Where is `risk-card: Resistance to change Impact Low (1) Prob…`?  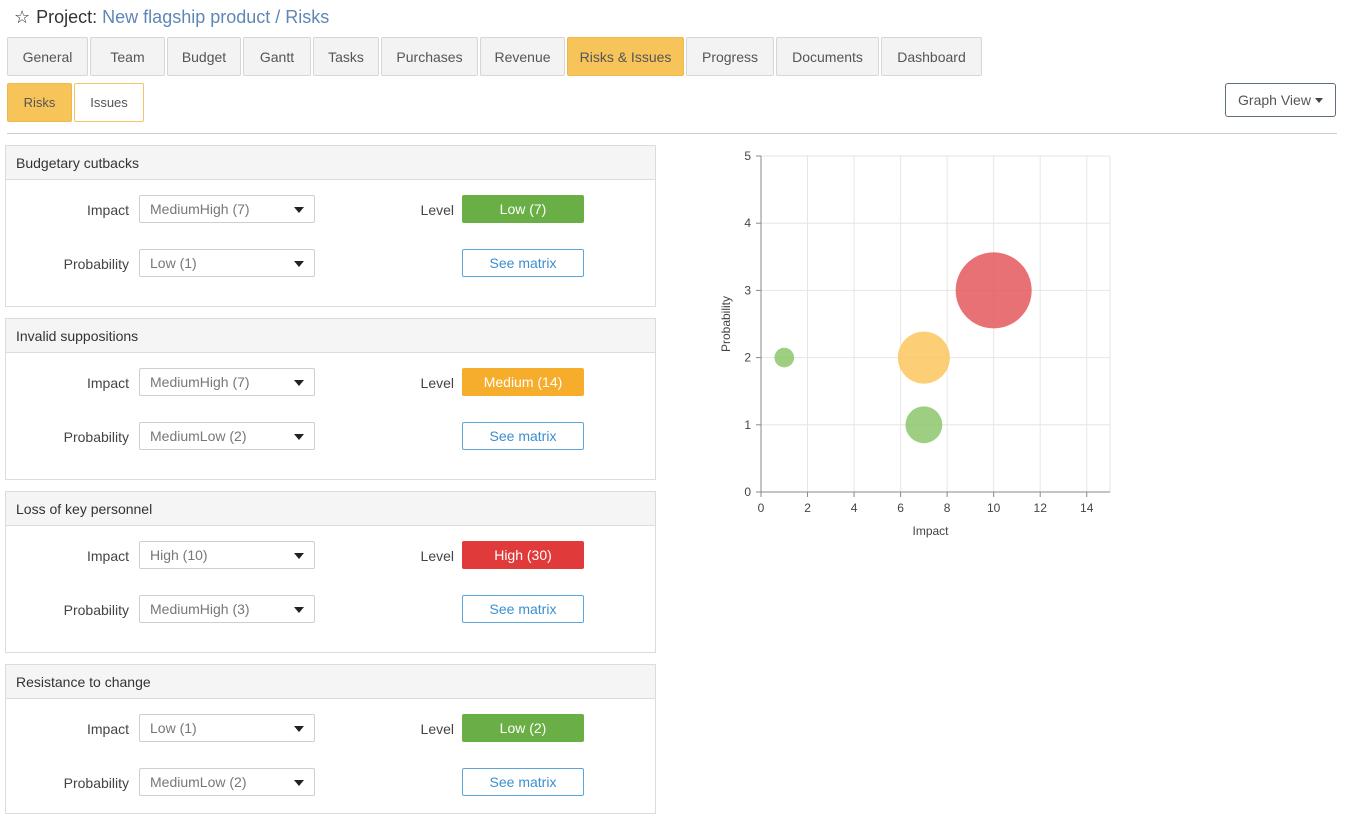
risk-card: Resistance to change Impact Low (1) Prob… is located at coordinates (330, 739).